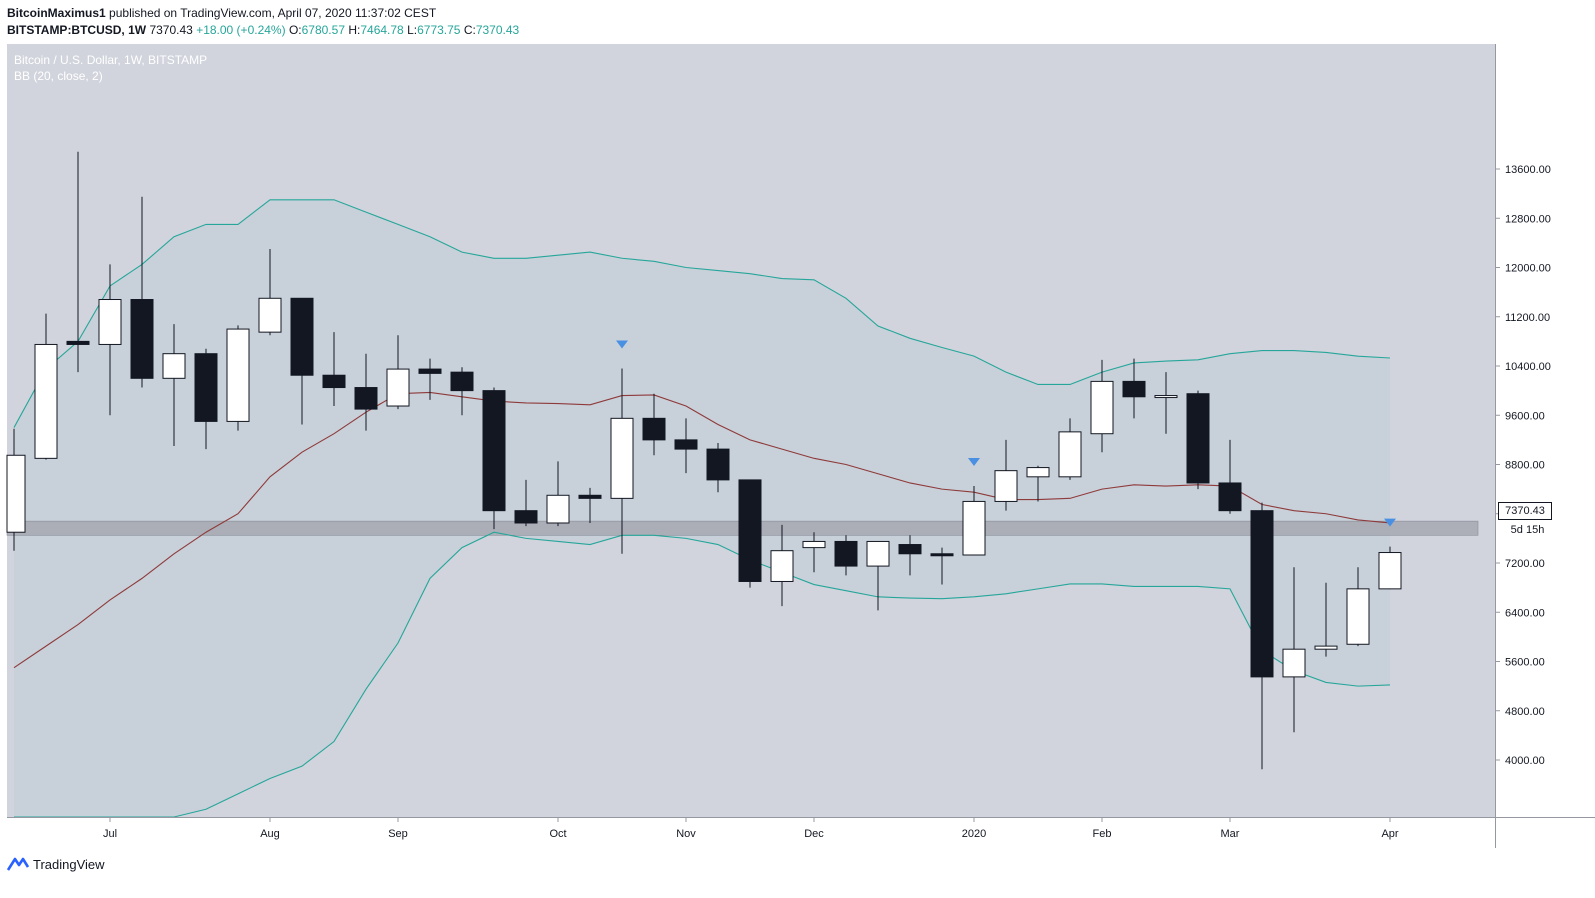 The height and width of the screenshot is (898, 1595). What do you see at coordinates (686, 834) in the screenshot?
I see `time-tick-label: Nov` at bounding box center [686, 834].